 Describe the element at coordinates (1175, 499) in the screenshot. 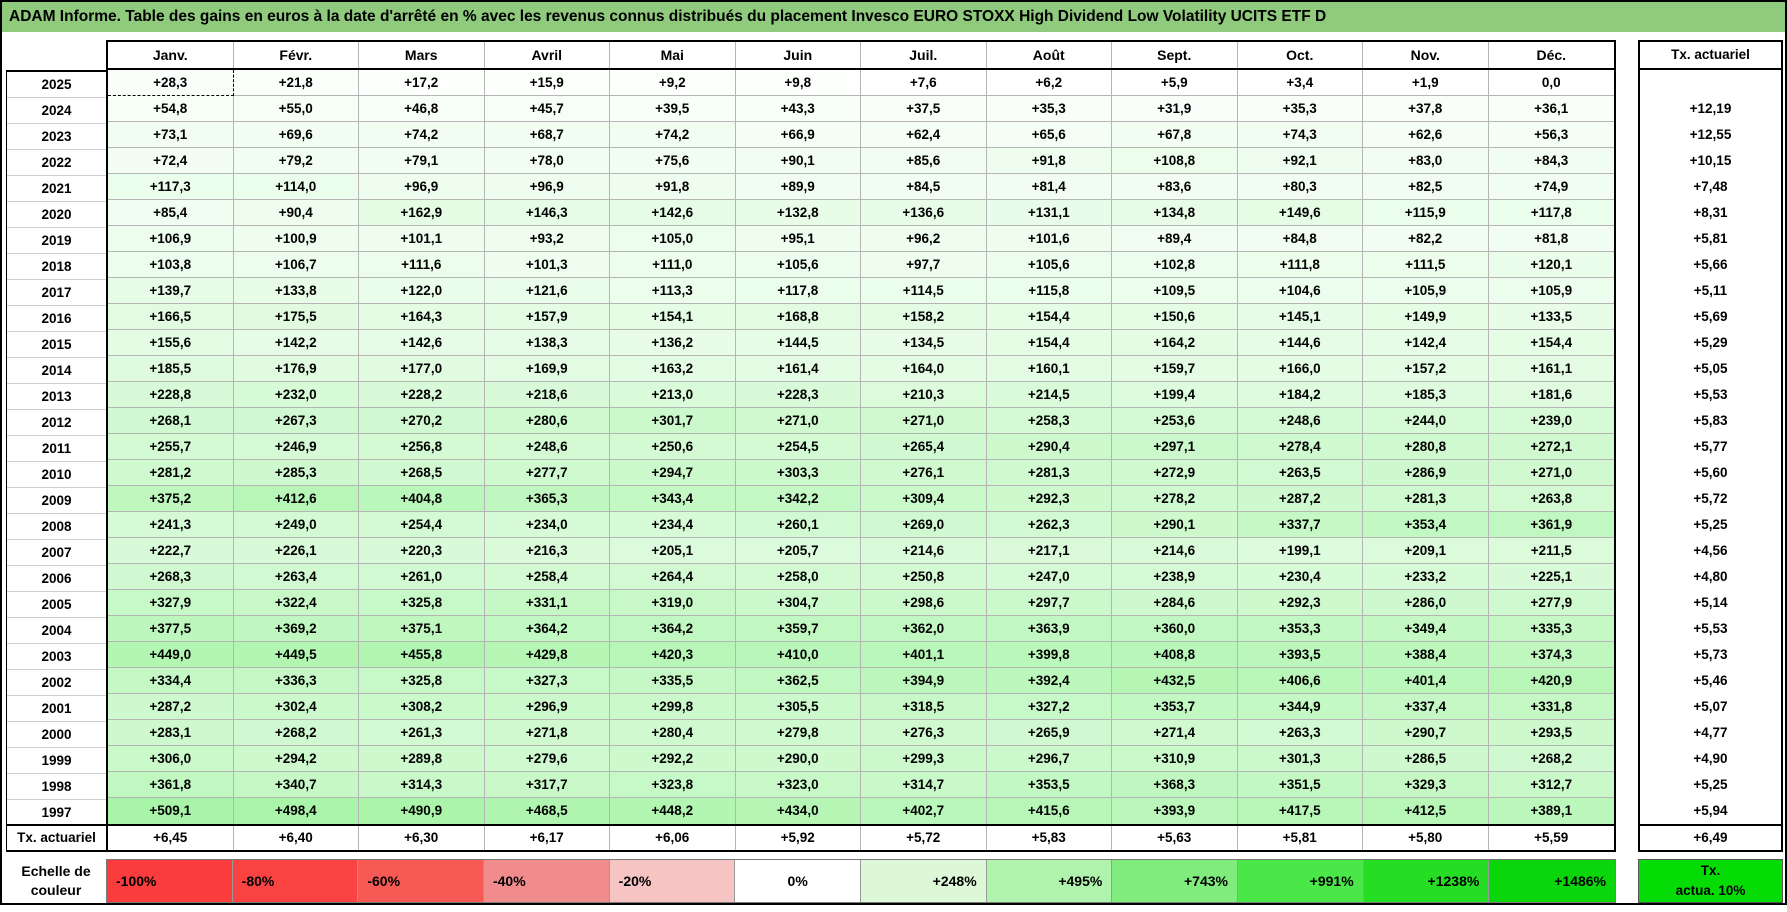

I see `gain-cell: +278,2` at that location.